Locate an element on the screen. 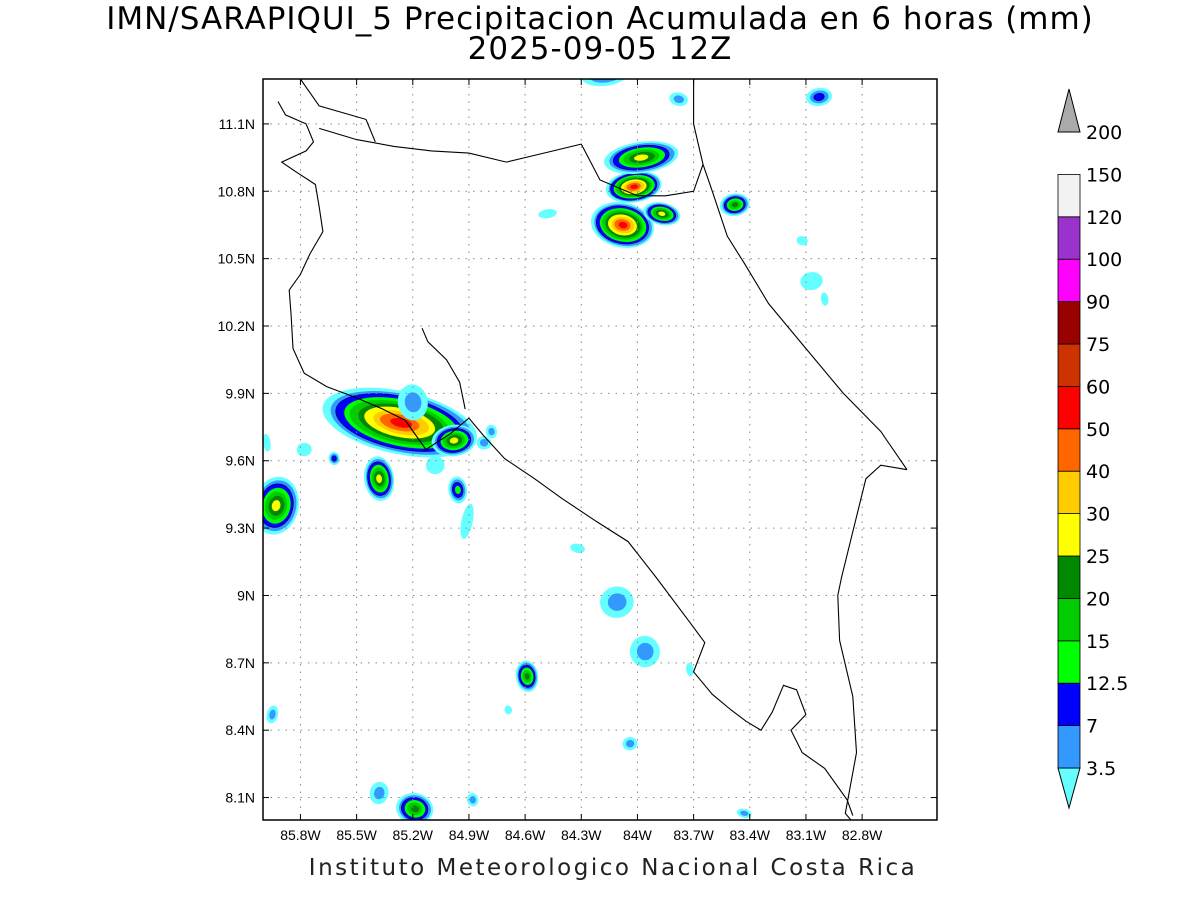  lat-tick-label: 9.9N is located at coordinates (240, 393).